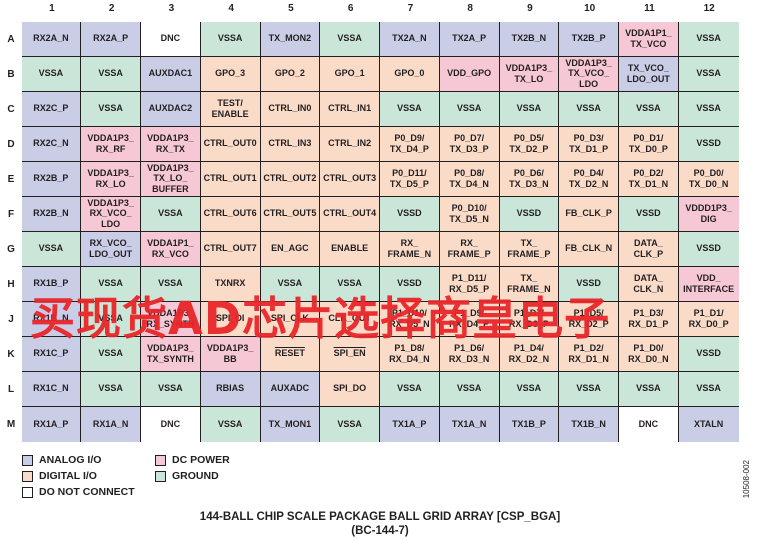 This screenshot has width=760, height=543. What do you see at coordinates (409, 423) in the screenshot?
I see `pin-name: TX1A_P` at bounding box center [409, 423].